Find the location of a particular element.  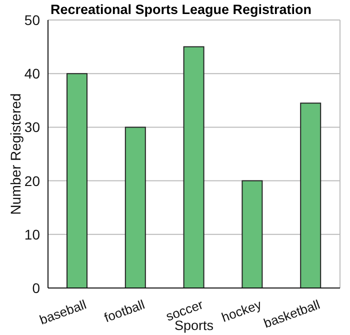

chart-title: Recreational Sports League Registration is located at coordinates (181, 9).